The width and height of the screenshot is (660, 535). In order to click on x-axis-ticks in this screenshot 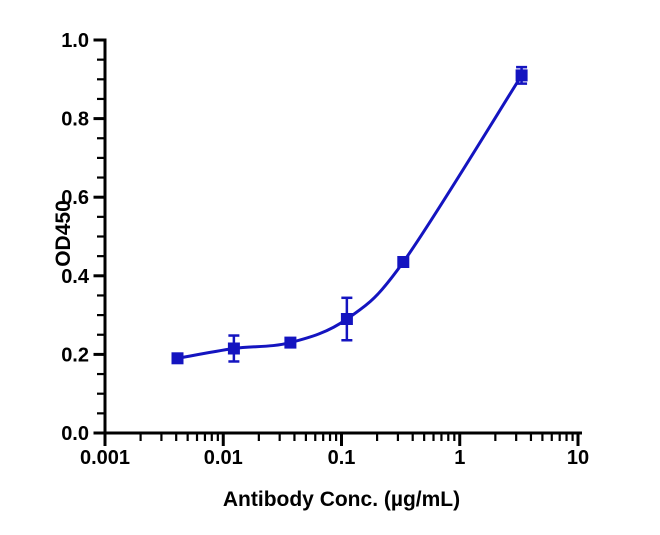, I will do `click(341, 440)`.